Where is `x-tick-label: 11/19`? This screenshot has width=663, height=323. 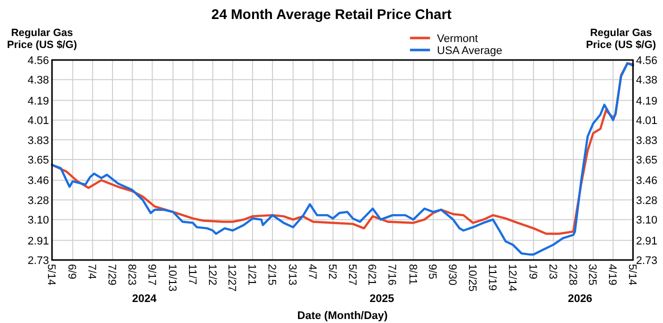 x-tick-label: 11/19 is located at coordinates (492, 277).